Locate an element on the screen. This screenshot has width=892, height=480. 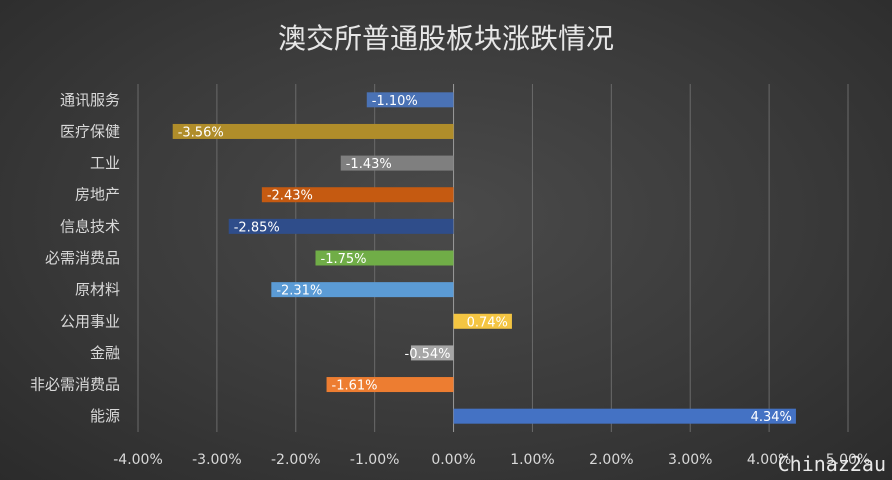
watermark: Chinaz2au is located at coordinates (831, 464).